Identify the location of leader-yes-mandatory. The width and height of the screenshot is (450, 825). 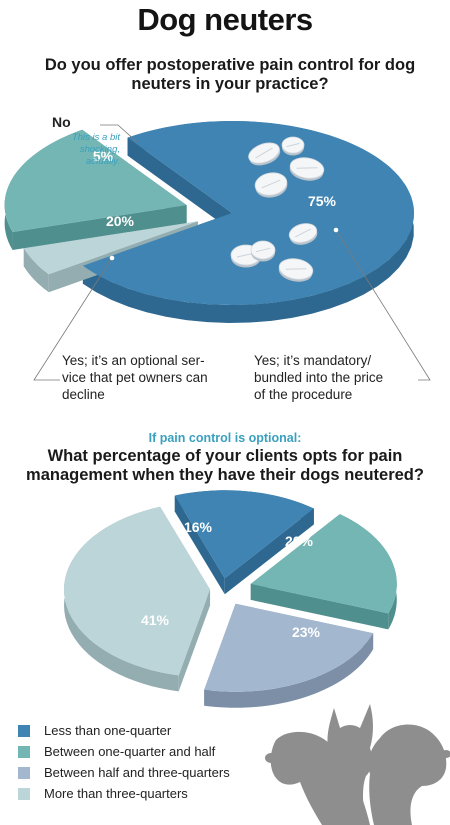
(383, 305).